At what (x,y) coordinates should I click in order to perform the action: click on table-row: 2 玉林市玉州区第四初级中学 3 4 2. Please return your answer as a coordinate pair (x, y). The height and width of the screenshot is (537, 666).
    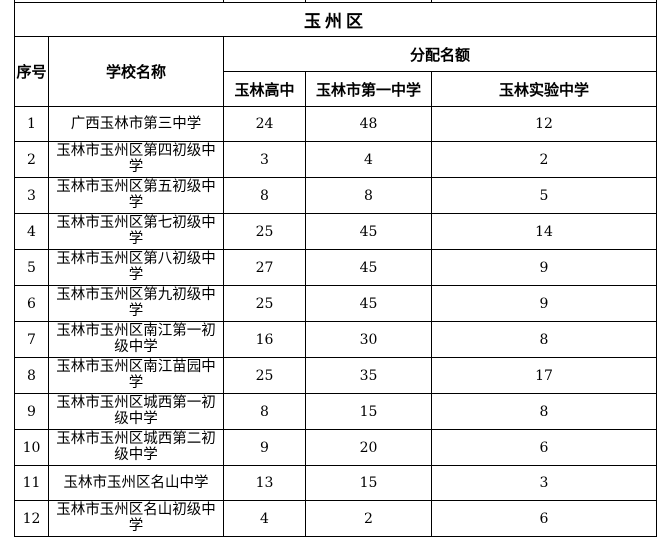
    Looking at the image, I should click on (335, 159).